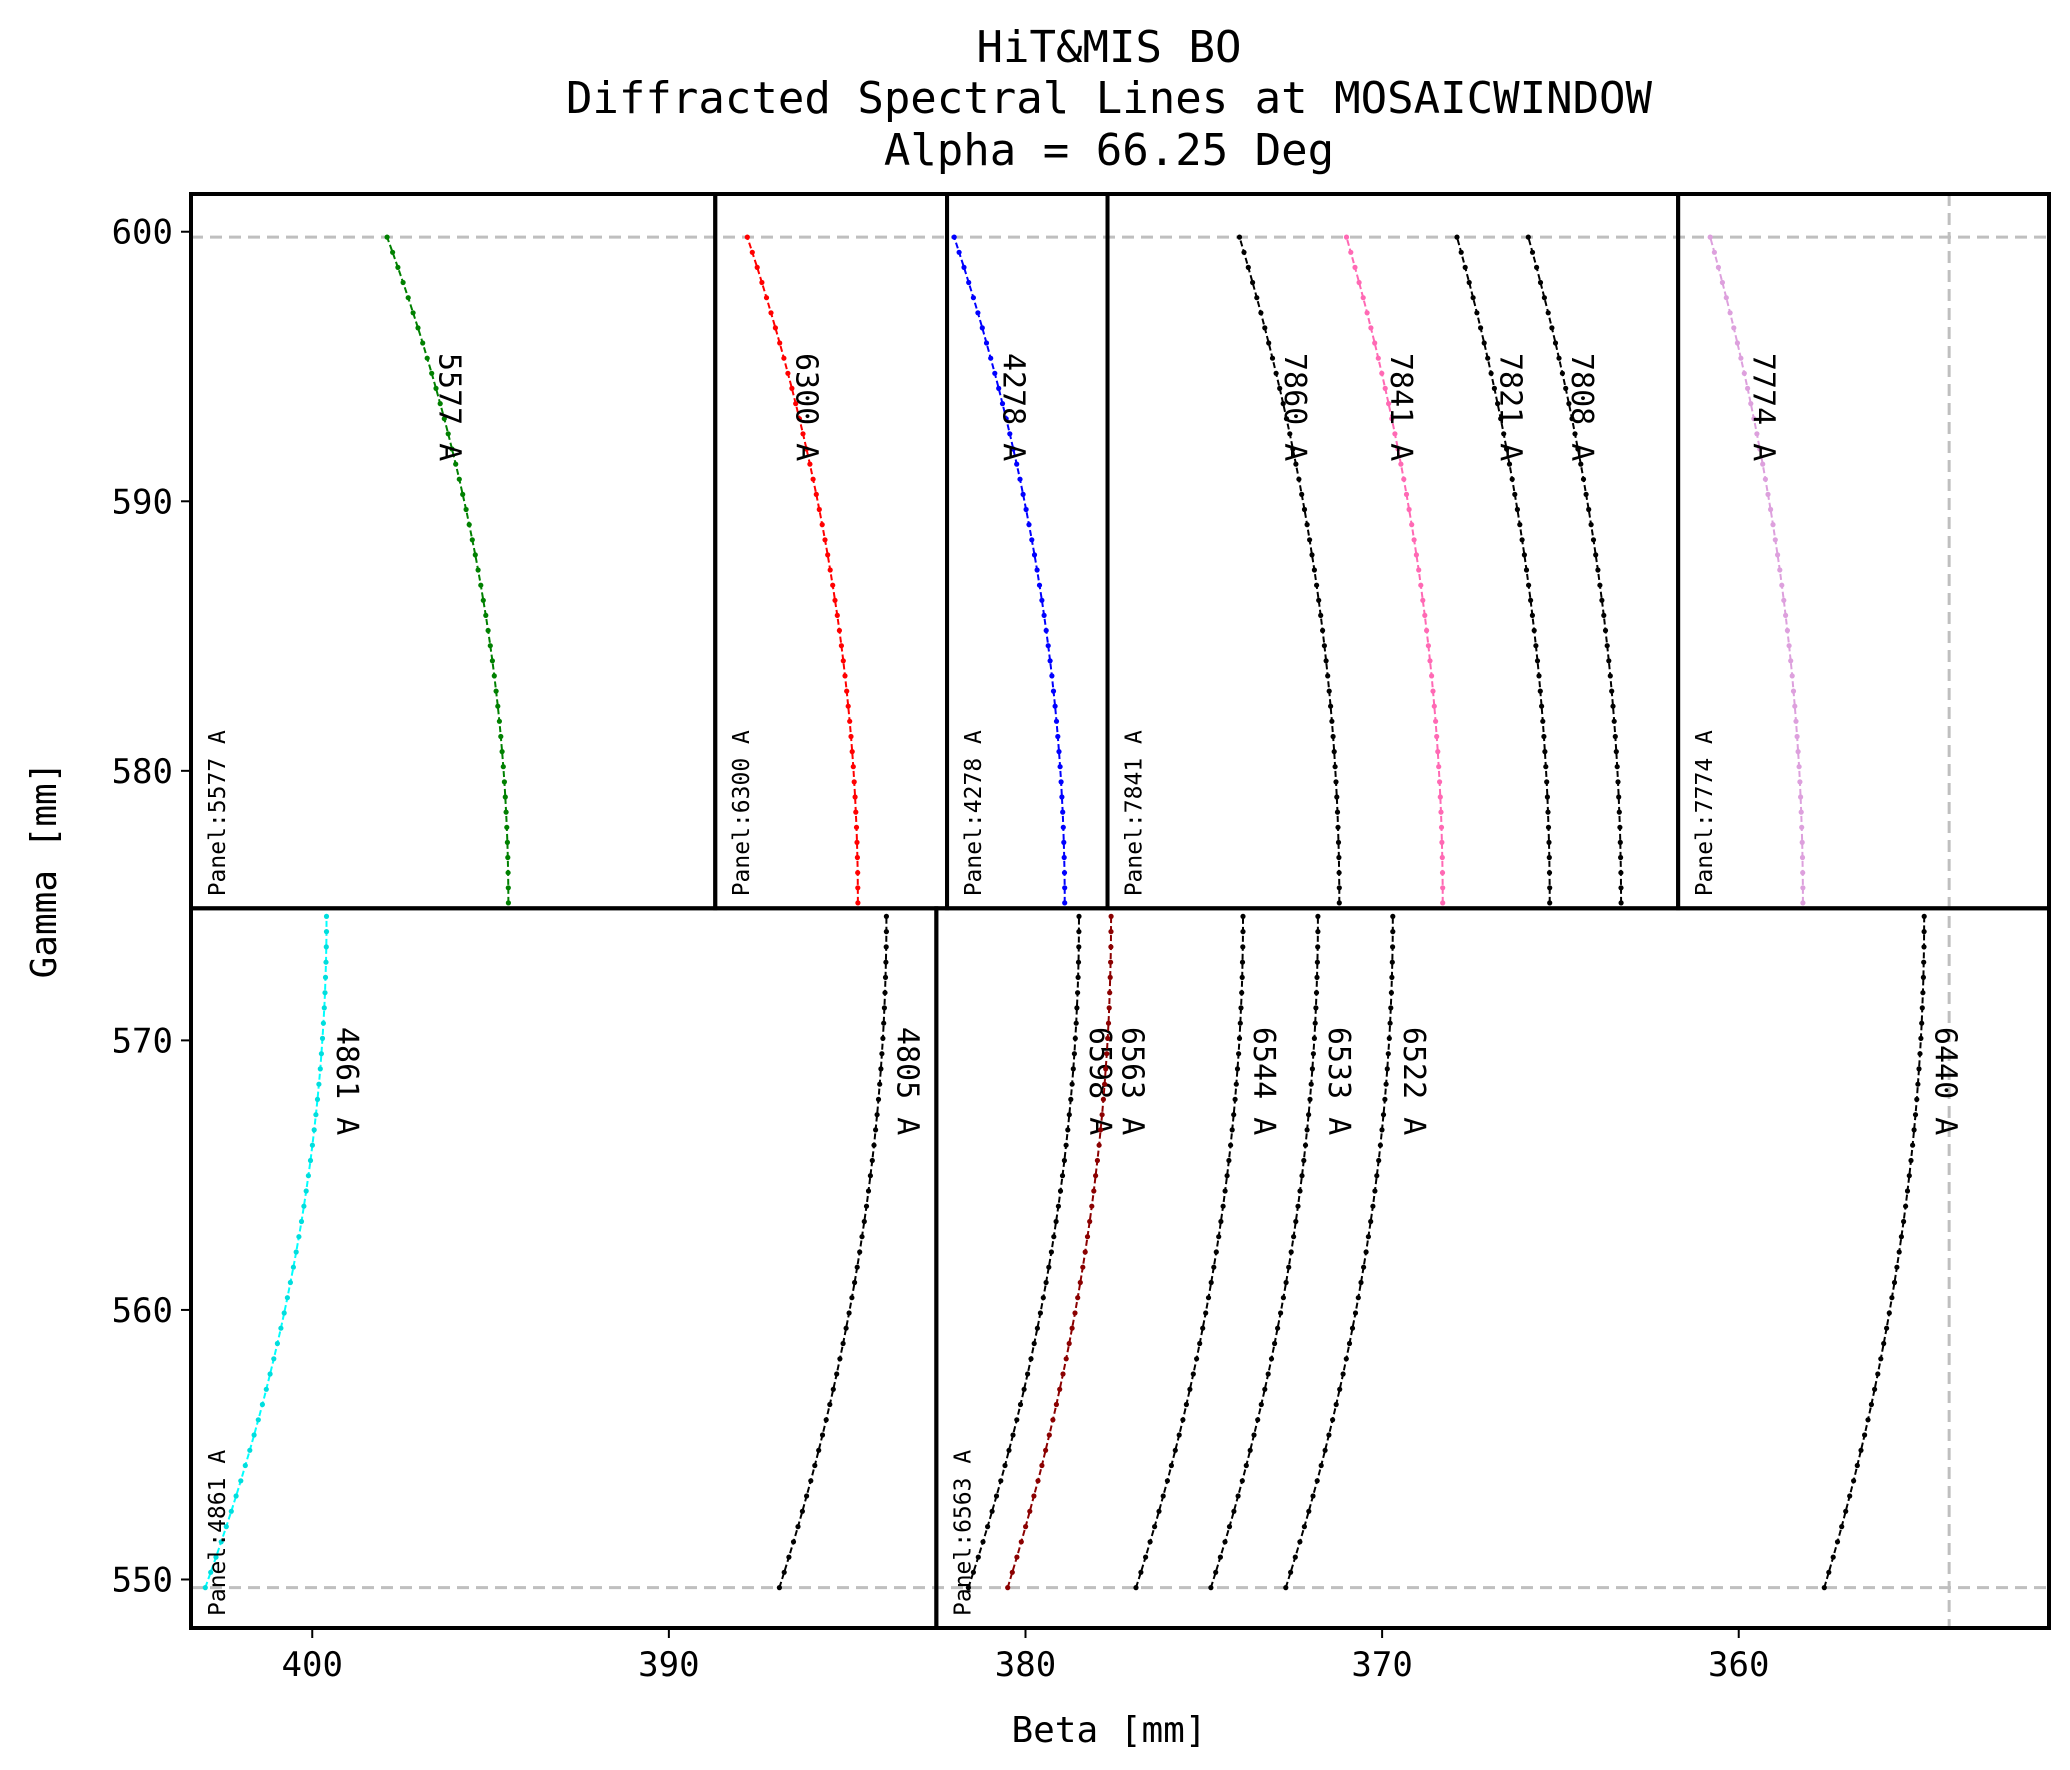  What do you see at coordinates (283, 1252) in the screenshot?
I see `series-4861-a: 4861 A` at bounding box center [283, 1252].